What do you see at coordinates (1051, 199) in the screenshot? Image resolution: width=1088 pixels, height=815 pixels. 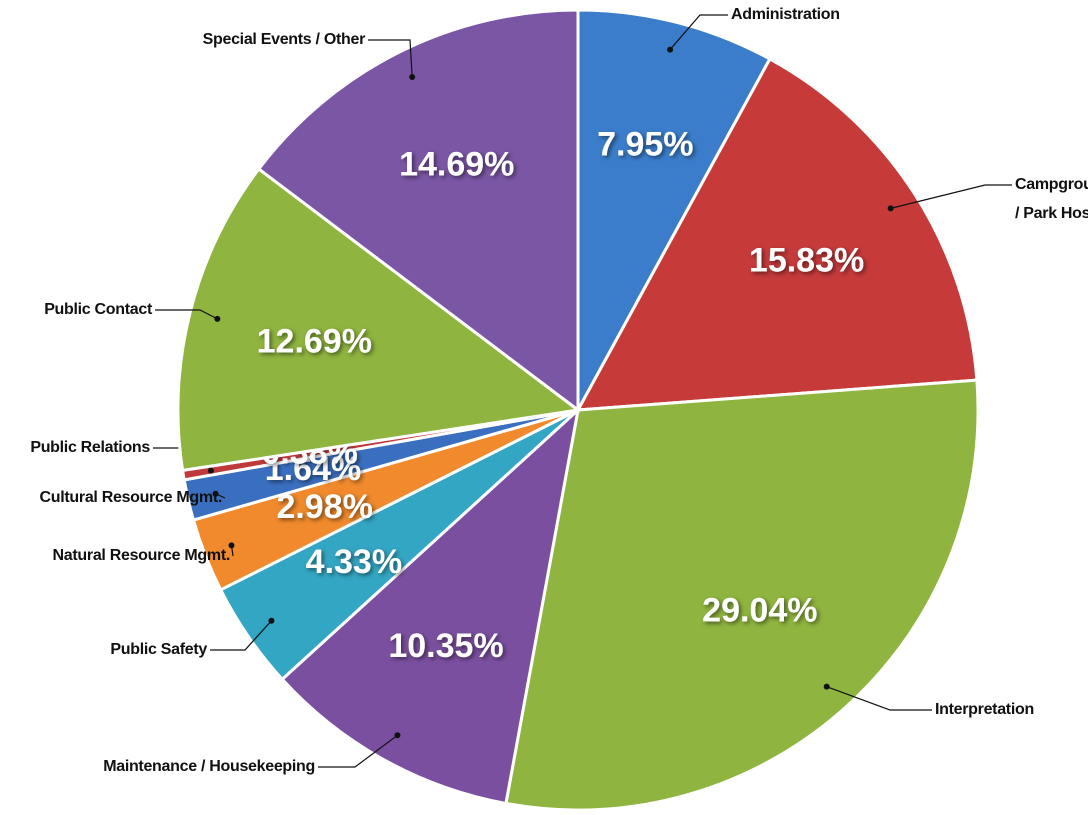 I see `category-label: Campground / Park Host` at bounding box center [1051, 199].